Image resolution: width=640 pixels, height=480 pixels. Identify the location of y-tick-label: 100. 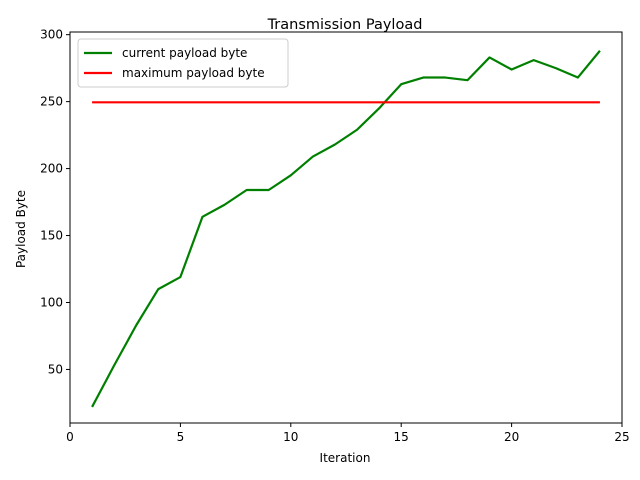
(51, 302).